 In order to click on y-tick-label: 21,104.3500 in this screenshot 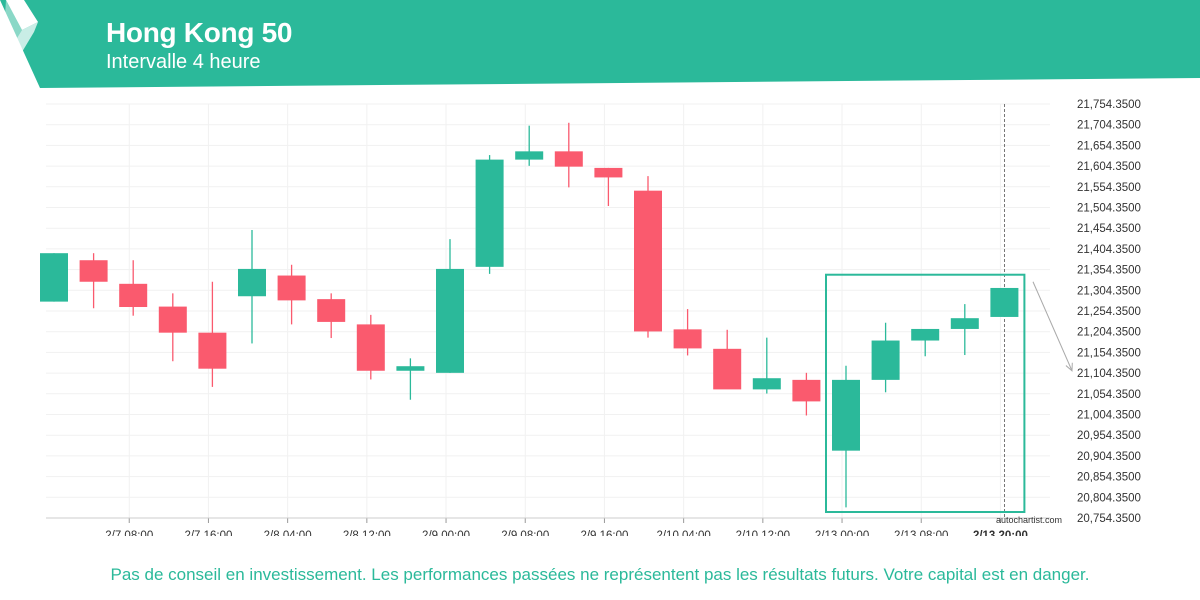, I will do `click(1109, 374)`.